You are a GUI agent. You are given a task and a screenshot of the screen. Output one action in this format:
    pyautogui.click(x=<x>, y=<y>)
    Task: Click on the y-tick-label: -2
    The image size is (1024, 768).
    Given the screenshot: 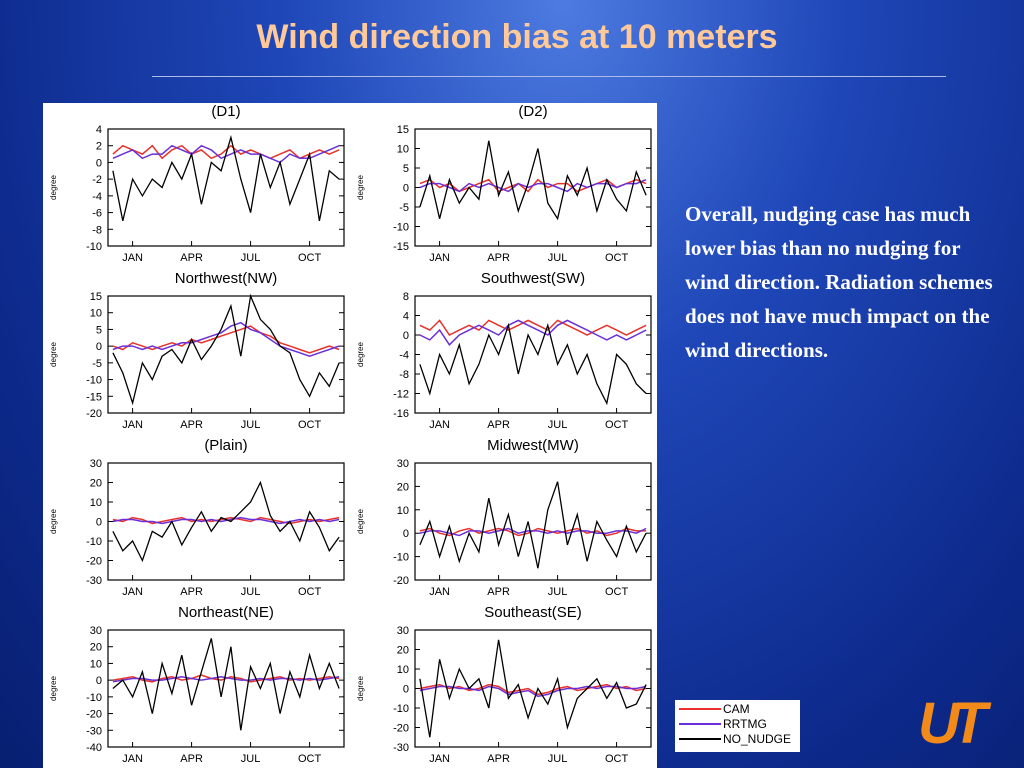 What is the action you would take?
    pyautogui.click(x=97, y=180)
    